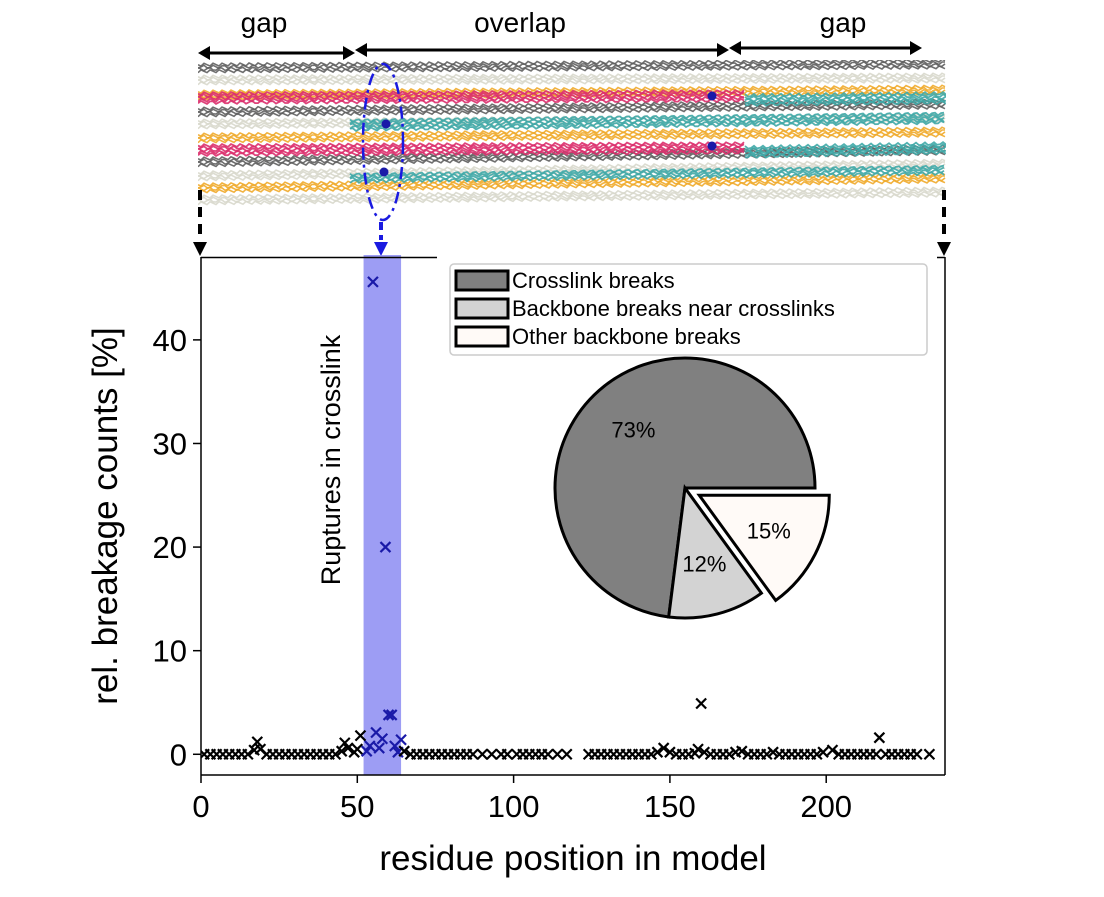 The height and width of the screenshot is (897, 1104). I want to click on y-tick-label: 40, so click(170, 340).